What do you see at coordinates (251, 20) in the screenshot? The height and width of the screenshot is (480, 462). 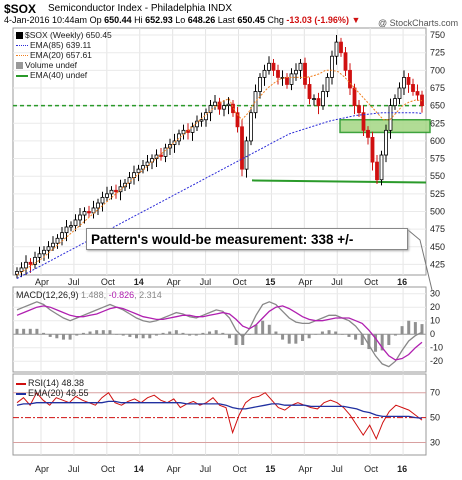 I see `last-value: 650.45` at bounding box center [251, 20].